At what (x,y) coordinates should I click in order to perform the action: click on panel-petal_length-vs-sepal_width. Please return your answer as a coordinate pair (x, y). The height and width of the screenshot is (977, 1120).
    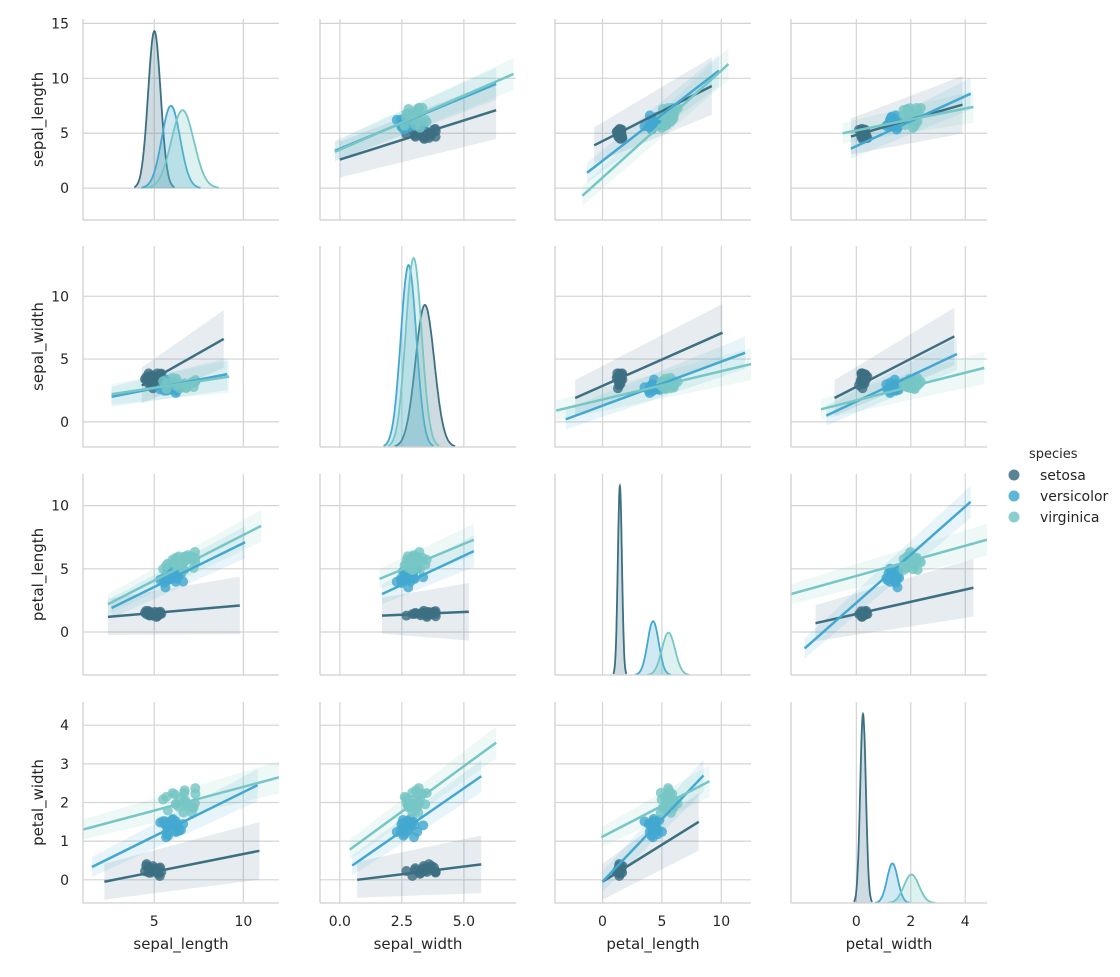
    Looking at the image, I should click on (417, 575).